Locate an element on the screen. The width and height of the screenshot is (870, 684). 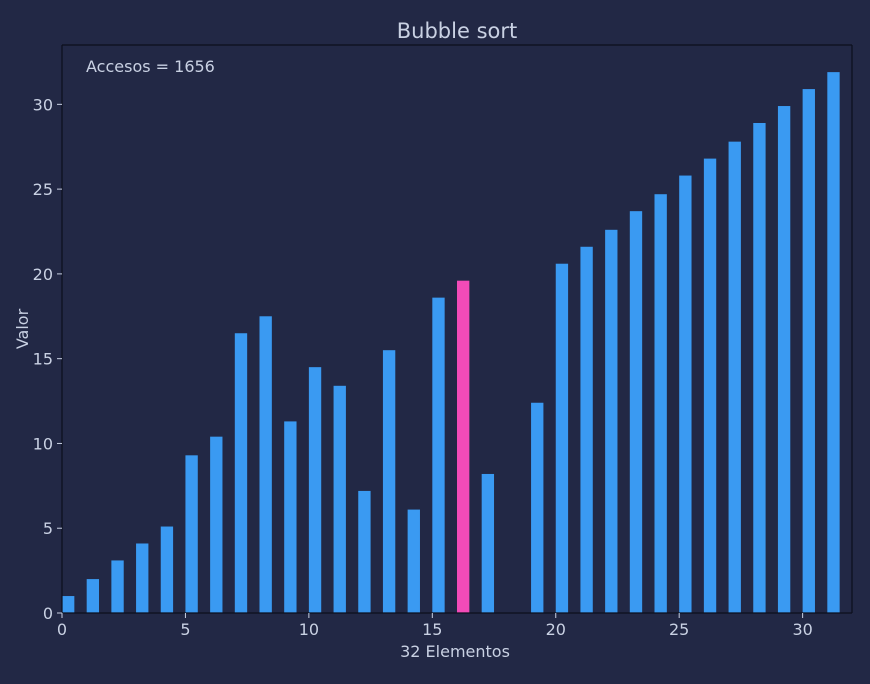
y-tick-label: 20 is located at coordinates (43, 274).